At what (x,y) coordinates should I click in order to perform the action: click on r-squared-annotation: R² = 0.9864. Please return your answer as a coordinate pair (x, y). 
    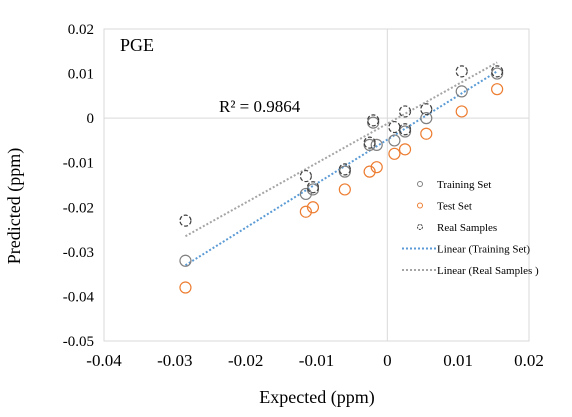
    Looking at the image, I should click on (260, 106).